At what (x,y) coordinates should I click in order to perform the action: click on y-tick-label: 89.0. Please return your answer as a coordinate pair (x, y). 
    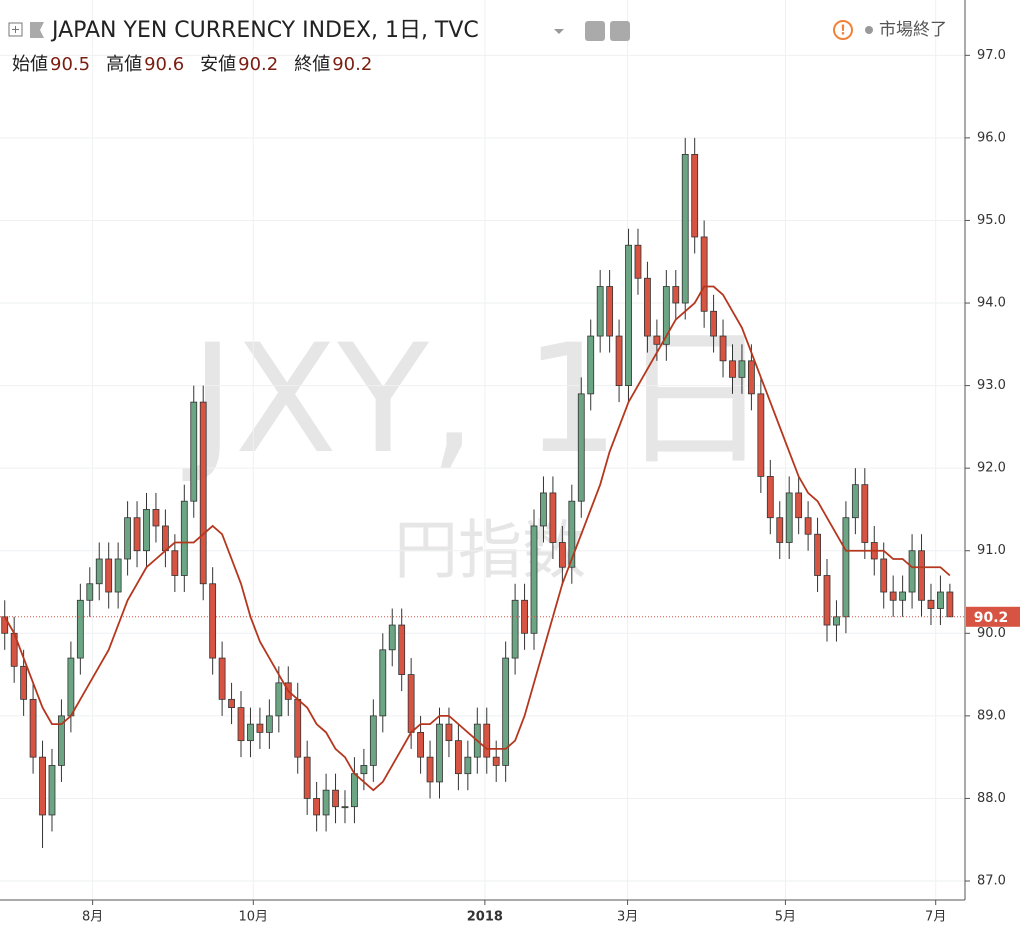
    Looking at the image, I should click on (991, 715).